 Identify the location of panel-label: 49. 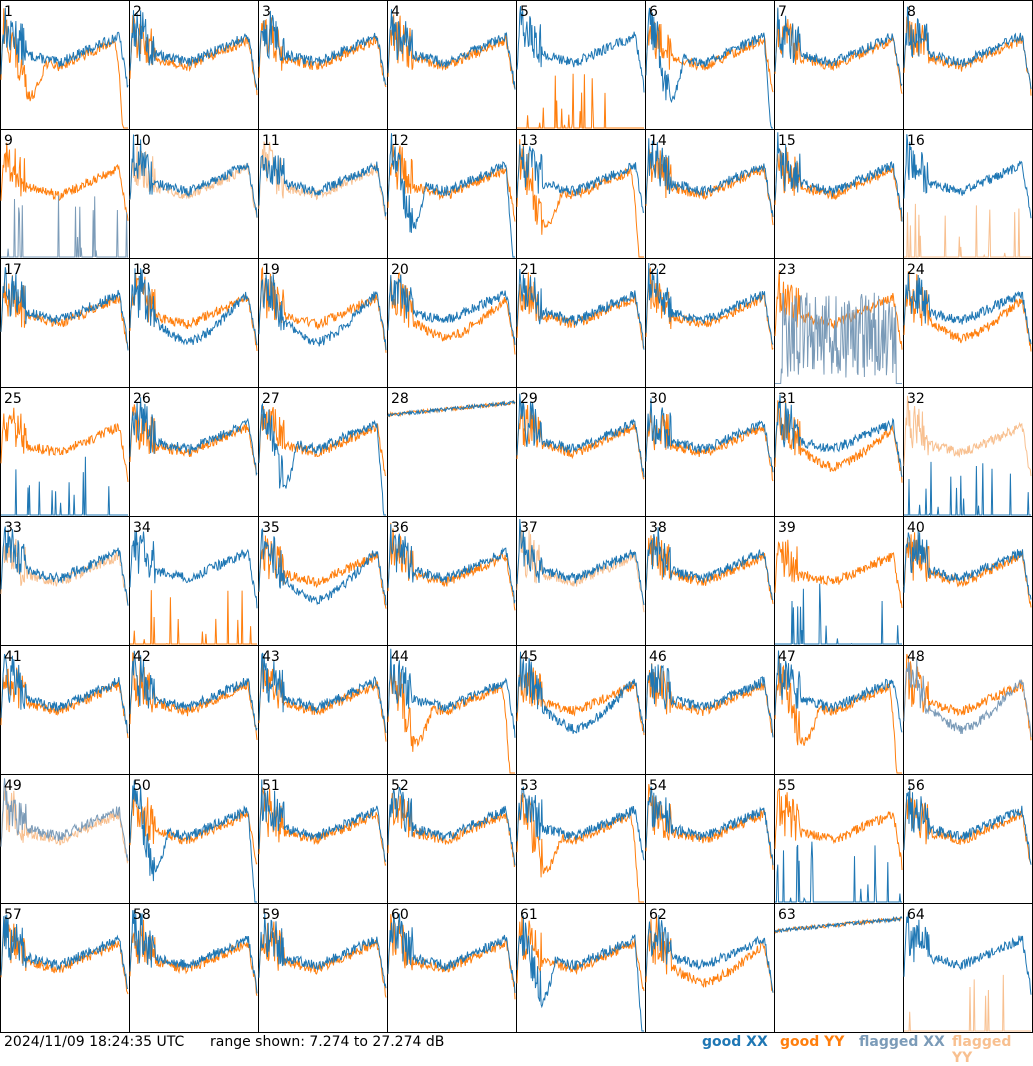
(13, 786).